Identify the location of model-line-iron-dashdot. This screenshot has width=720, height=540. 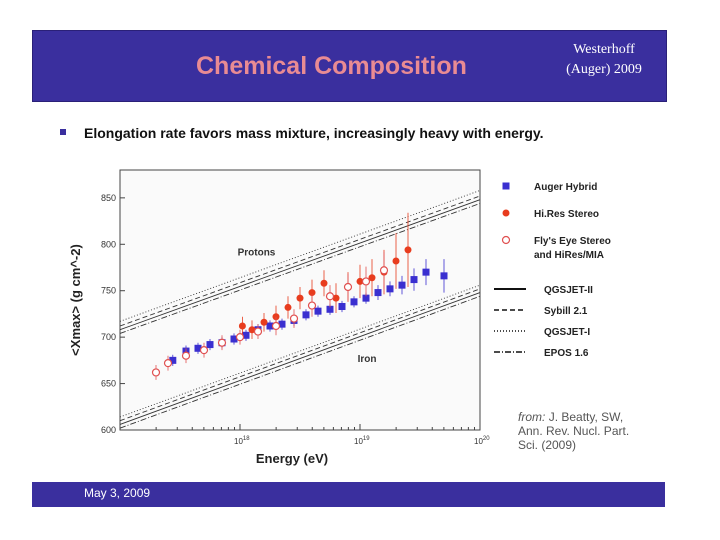
(300, 362).